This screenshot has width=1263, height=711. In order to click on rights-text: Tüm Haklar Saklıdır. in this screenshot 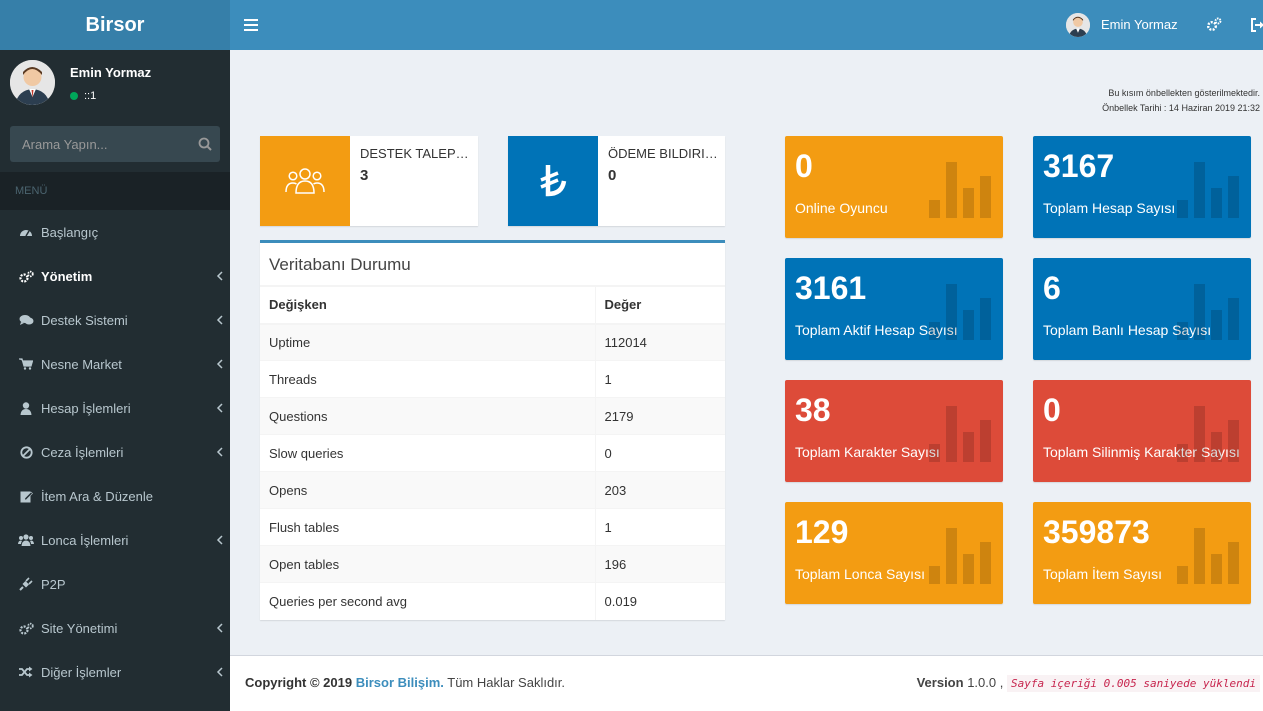, I will do `click(506, 682)`.